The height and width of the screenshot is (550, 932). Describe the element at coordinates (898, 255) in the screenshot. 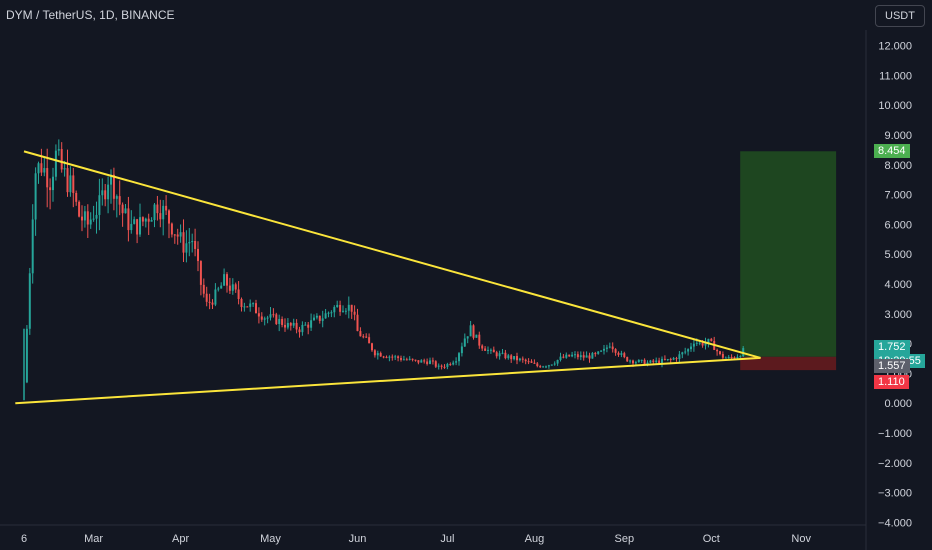

I see `price-tick-label: 5.000` at that location.